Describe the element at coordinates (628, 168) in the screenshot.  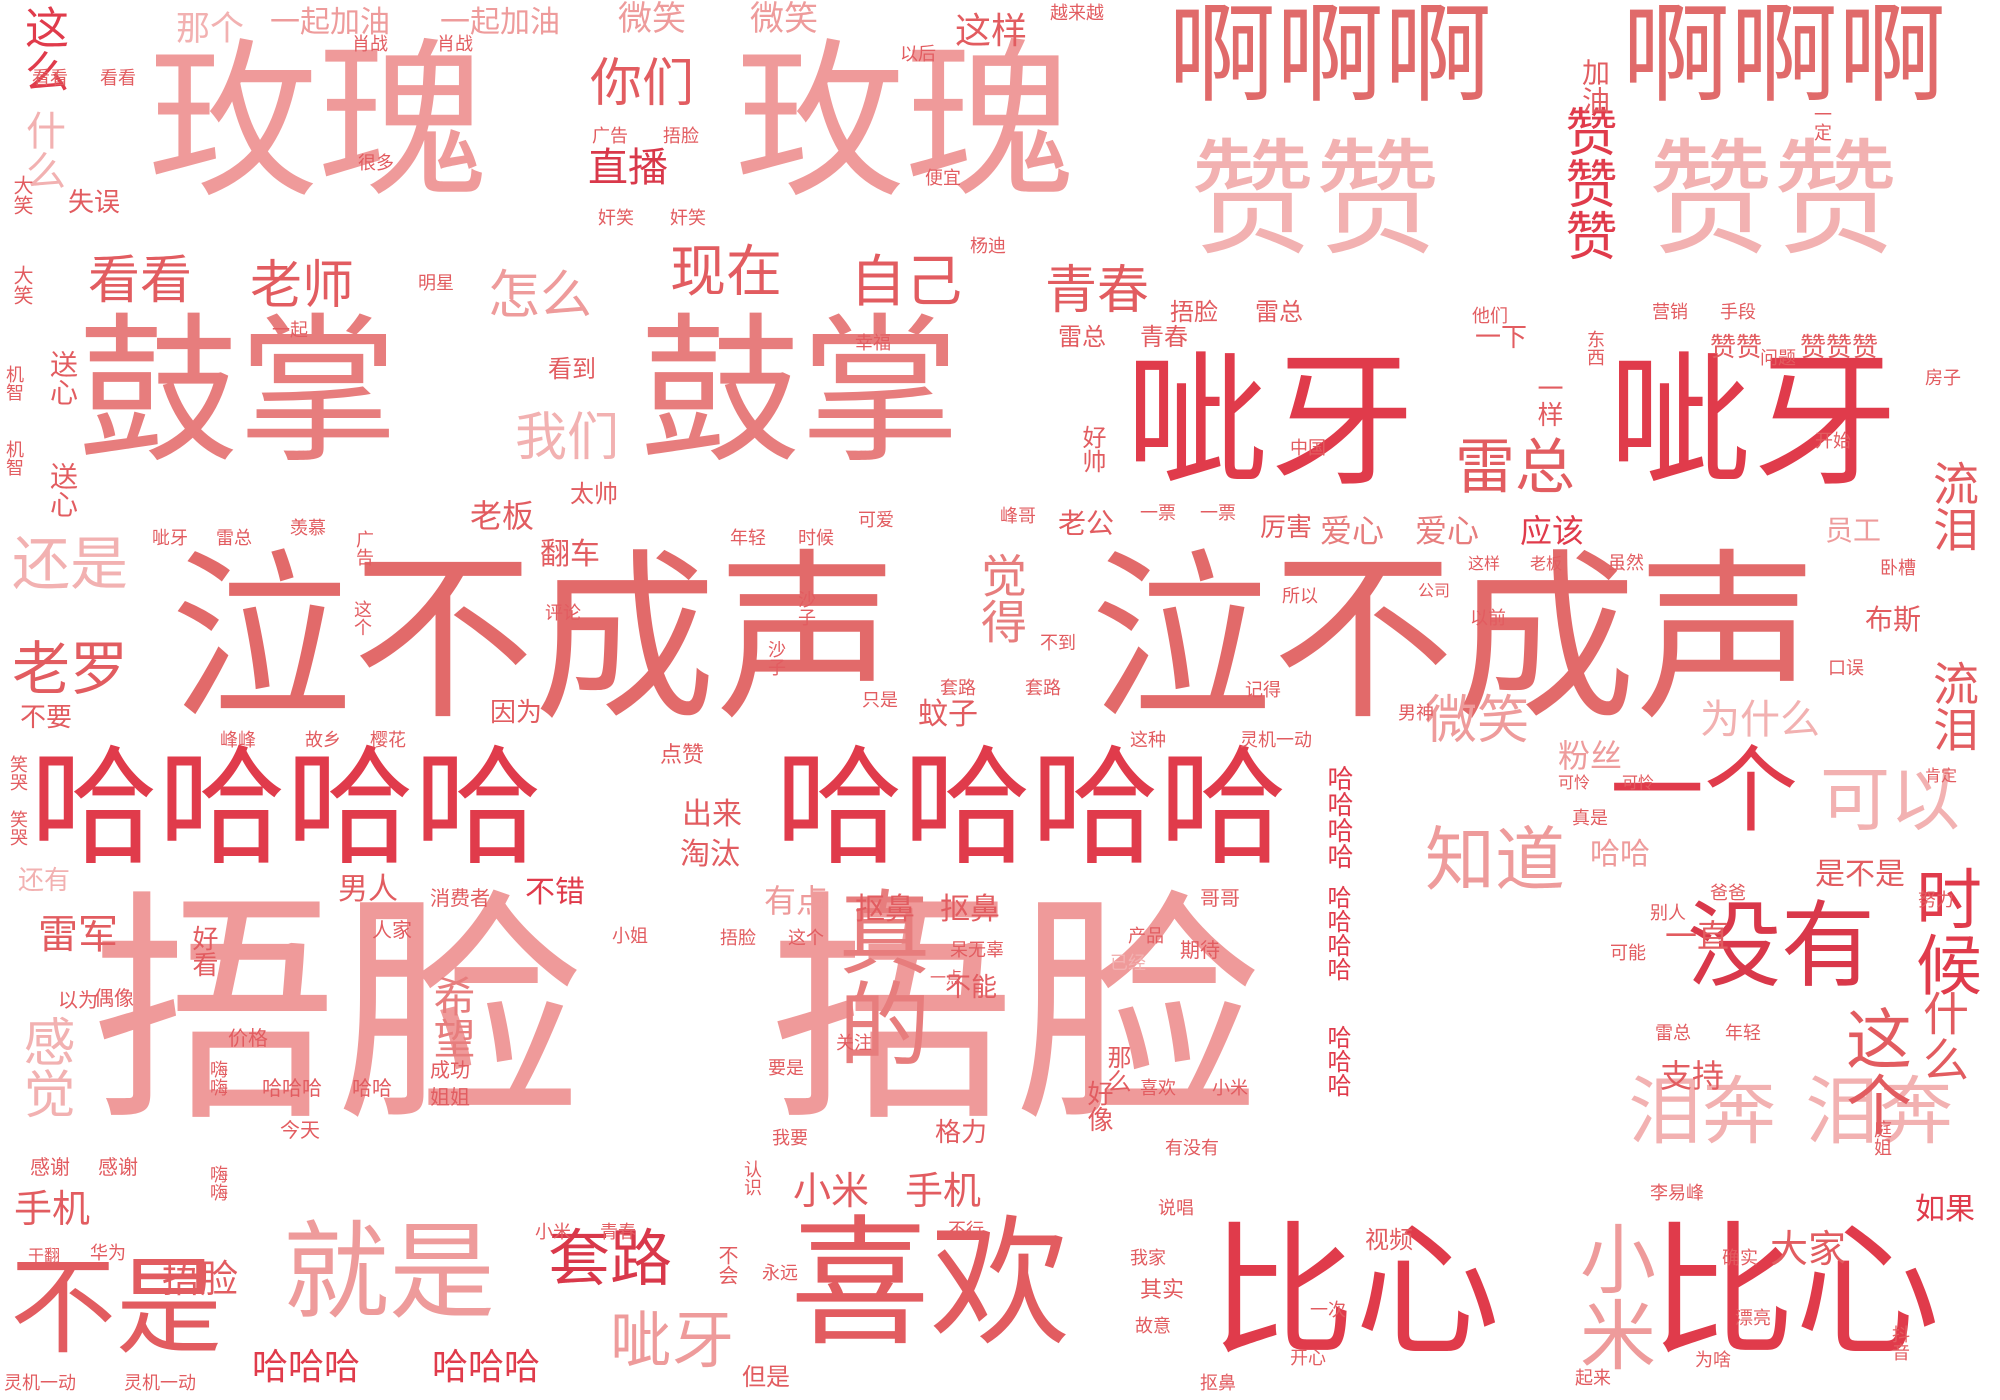
I see `word-45: 直播` at that location.